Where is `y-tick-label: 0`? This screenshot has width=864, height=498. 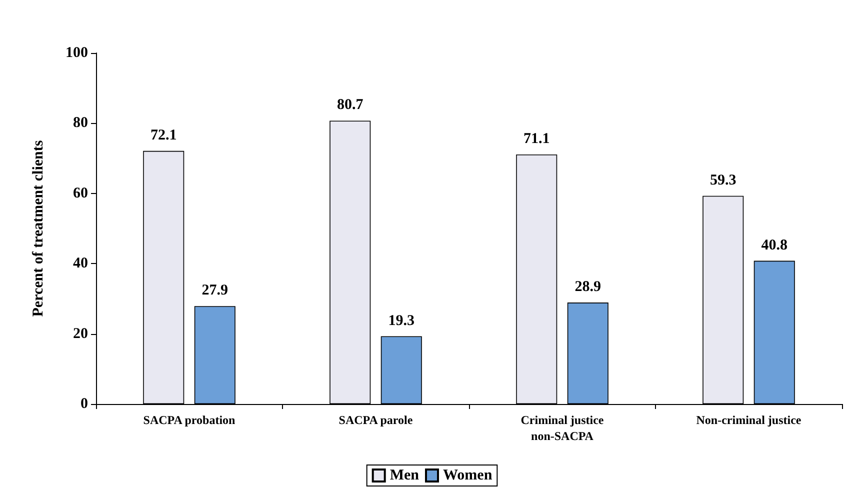
y-tick-label: 0 is located at coordinates (84, 404).